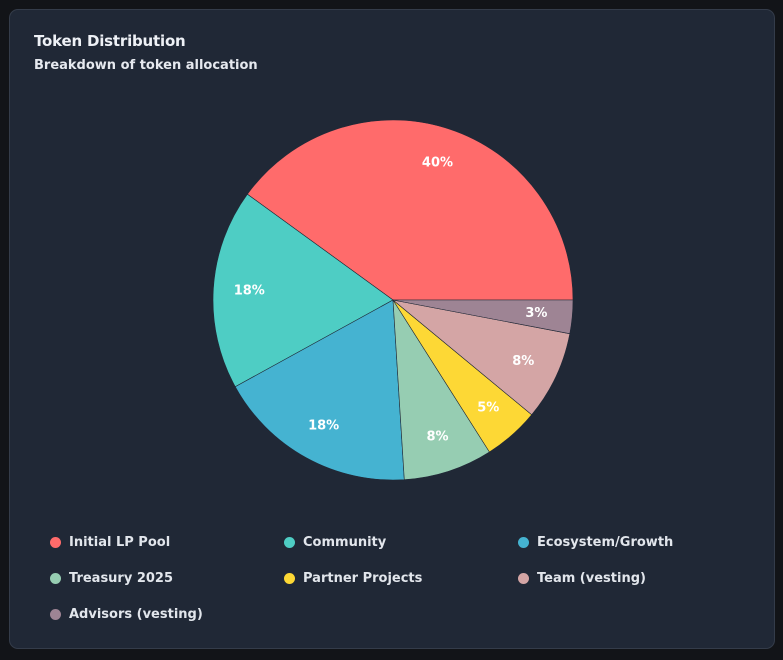 The image size is (783, 660). I want to click on slice-value-label: 5%, so click(488, 408).